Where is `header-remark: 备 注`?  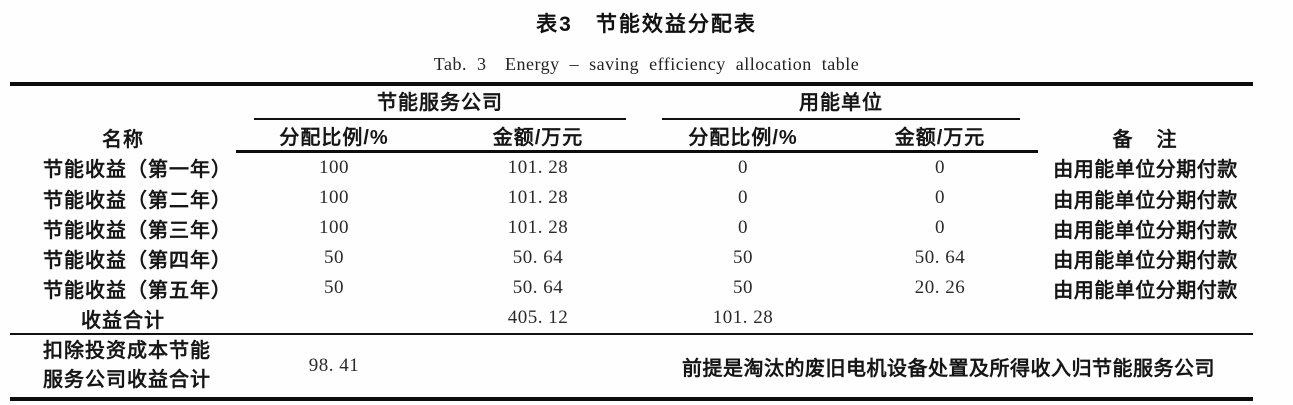
header-remark: 备 注 is located at coordinates (1145, 139).